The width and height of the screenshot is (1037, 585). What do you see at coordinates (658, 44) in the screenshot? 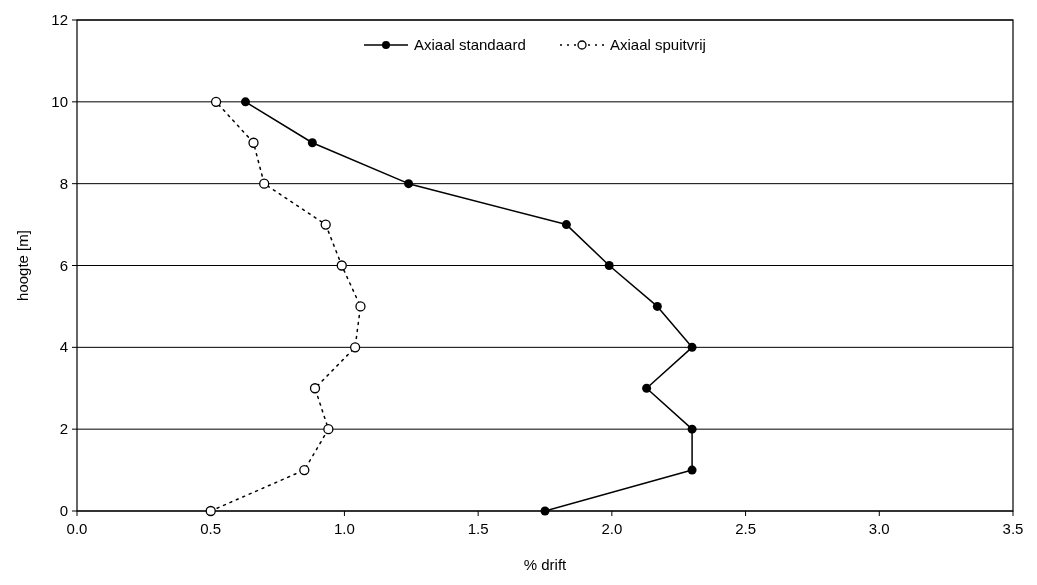
I see `legend-label: Axiaal spuitvrij` at bounding box center [658, 44].